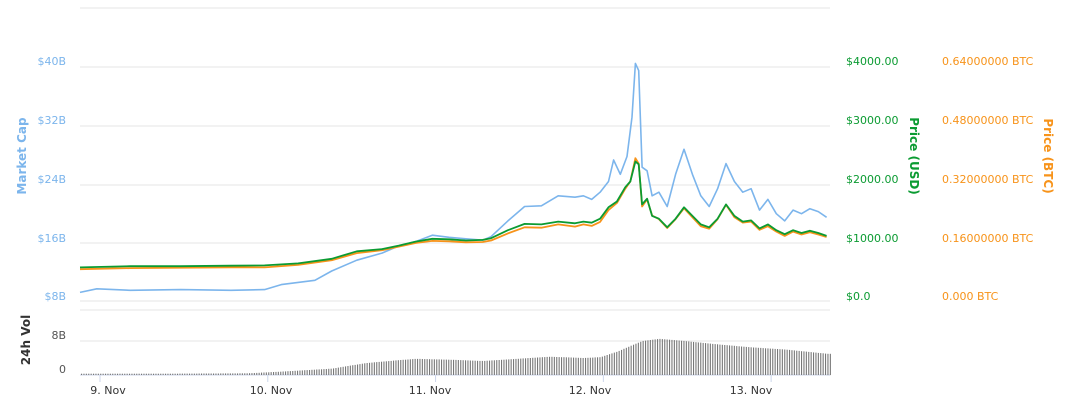  Describe the element at coordinates (40, 179) in the screenshot. I see `market-cap-axis: $40B $32B $24B $16B $8B Market Cap` at that location.